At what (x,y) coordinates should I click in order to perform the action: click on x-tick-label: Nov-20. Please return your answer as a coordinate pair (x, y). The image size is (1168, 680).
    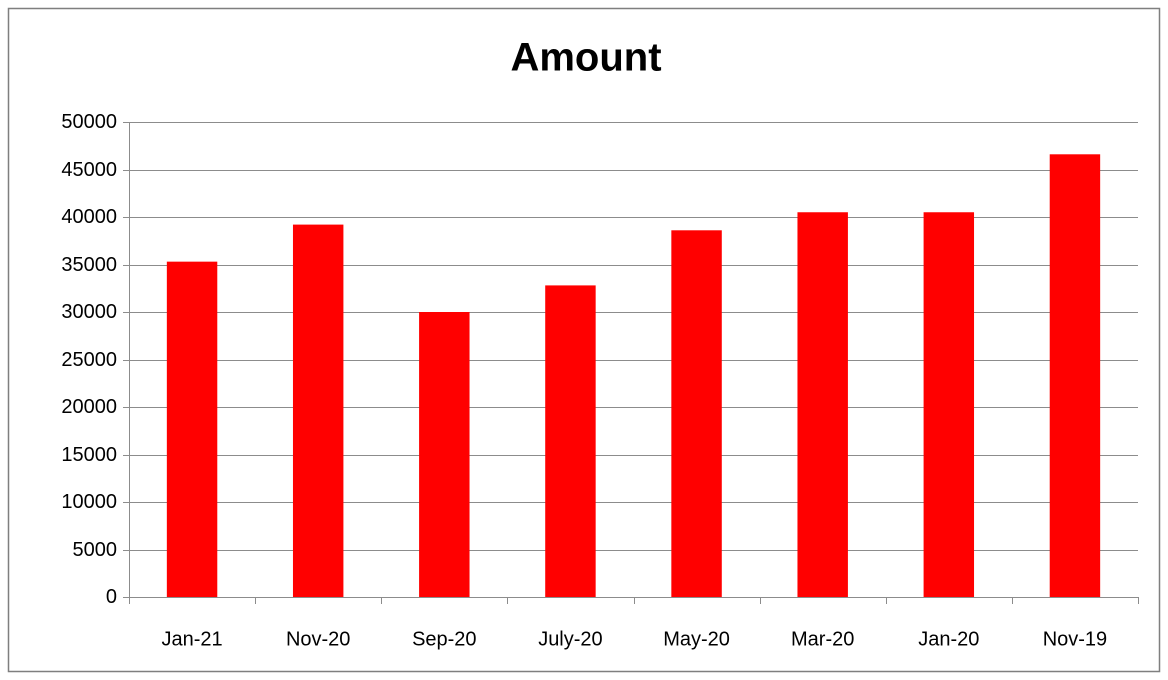
    Looking at the image, I should click on (318, 639).